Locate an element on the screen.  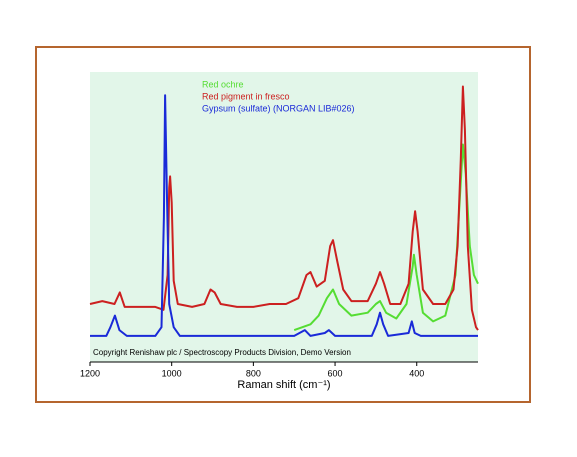
legend-entry: Red ochre is located at coordinates (223, 84).